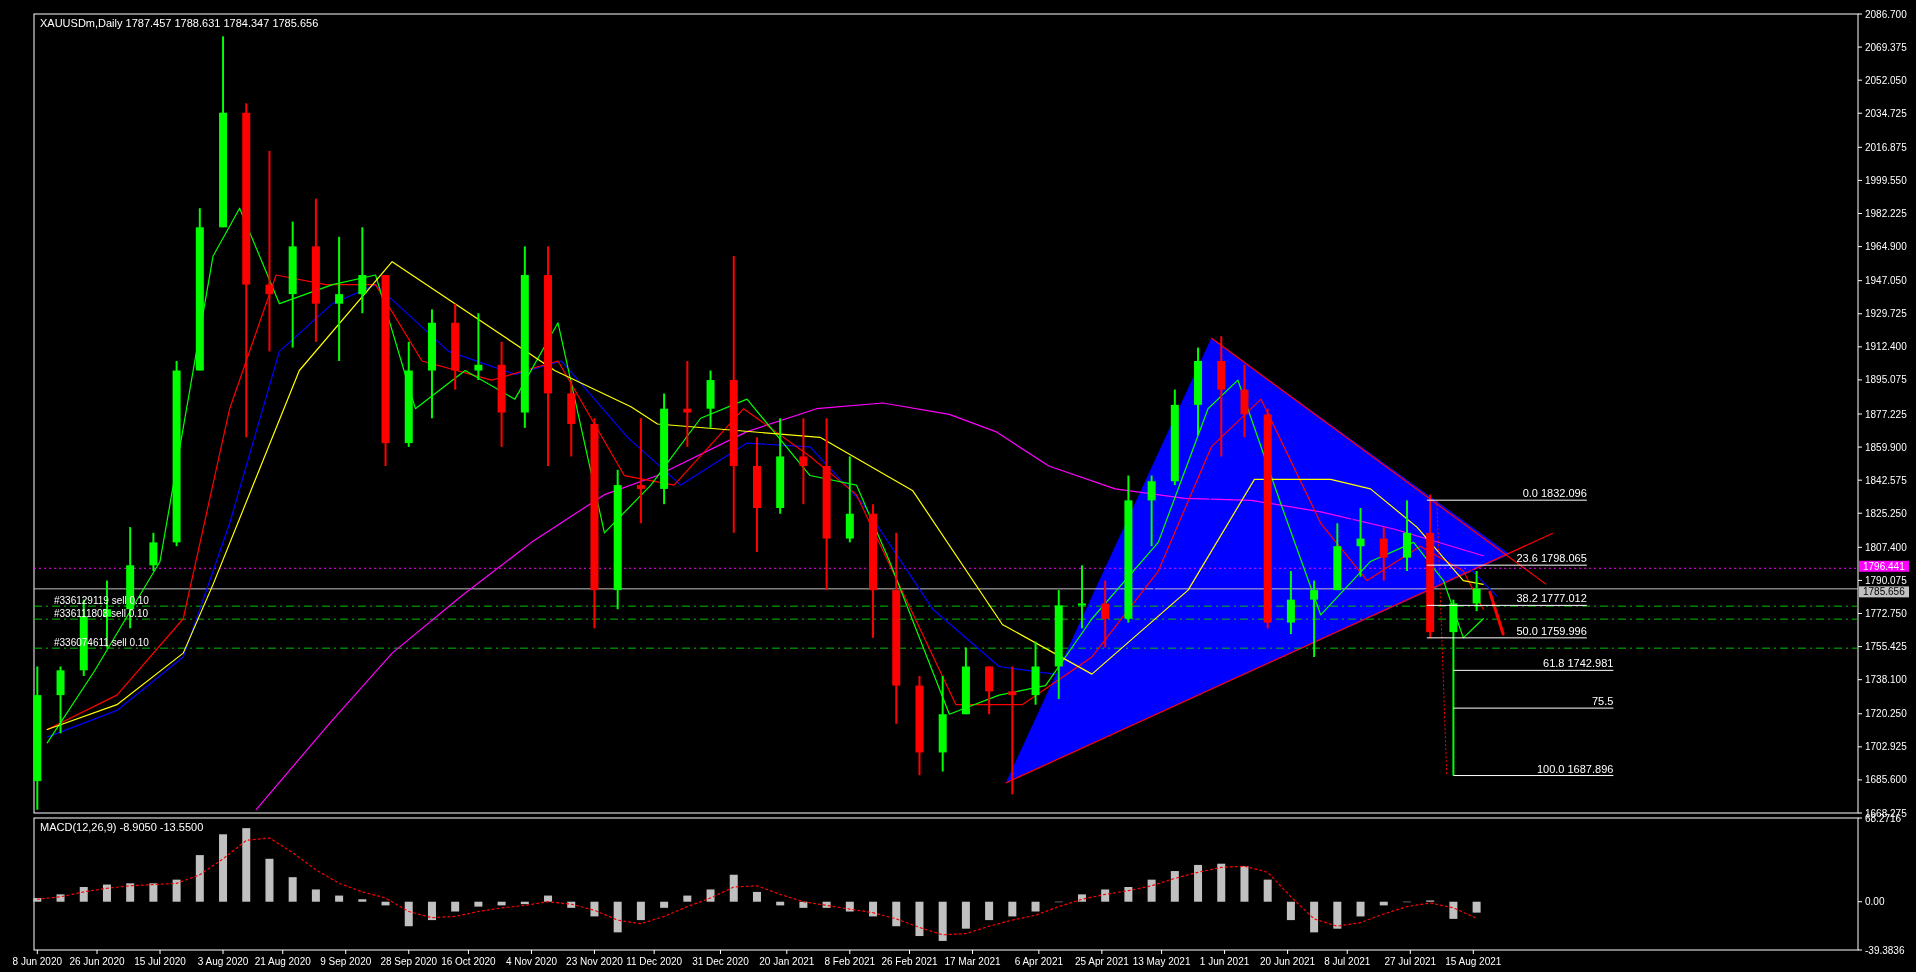 The width and height of the screenshot is (1916, 972). What do you see at coordinates (1886, 747) in the screenshot?
I see `y-tick-label: 1702.925` at bounding box center [1886, 747].